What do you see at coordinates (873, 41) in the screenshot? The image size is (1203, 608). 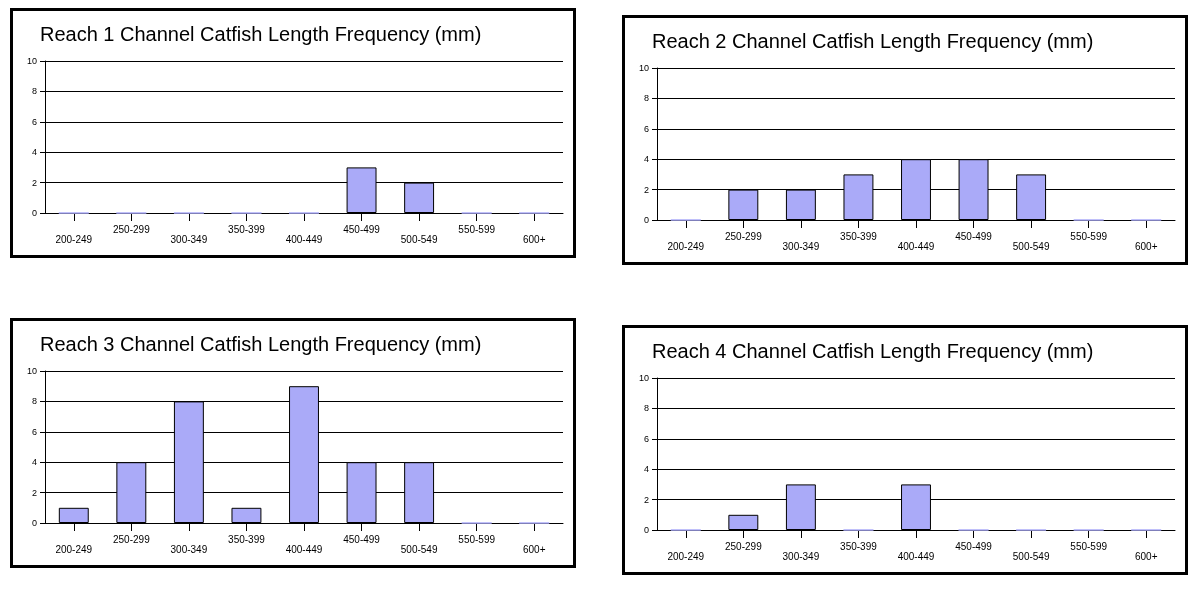 I see `chart-title: Reach 2 Channel Catfish Length Frequency (mm)` at bounding box center [873, 41].